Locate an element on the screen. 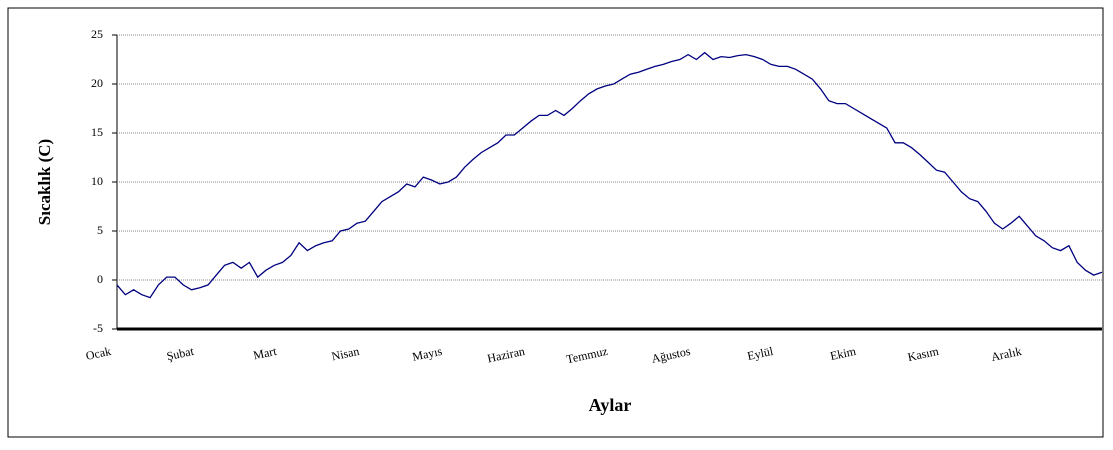  x-tick-label: Şubat is located at coordinates (180, 354).